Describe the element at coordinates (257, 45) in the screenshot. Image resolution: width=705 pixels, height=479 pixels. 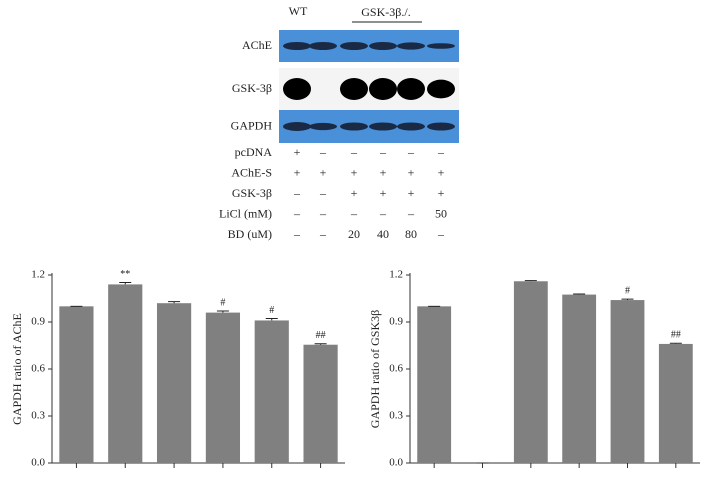
I see `band-label: AChE` at that location.